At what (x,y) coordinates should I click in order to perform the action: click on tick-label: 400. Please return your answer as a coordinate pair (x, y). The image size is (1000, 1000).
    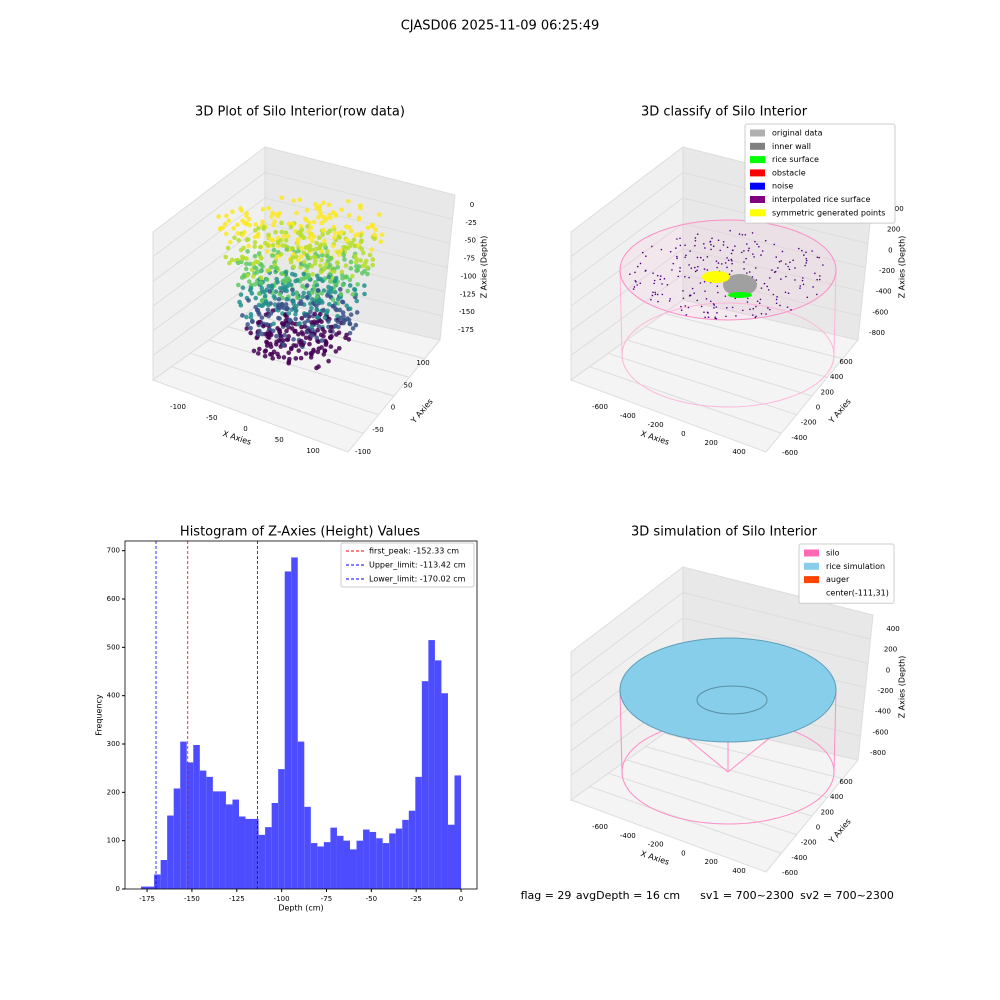
    Looking at the image, I should click on (896, 209).